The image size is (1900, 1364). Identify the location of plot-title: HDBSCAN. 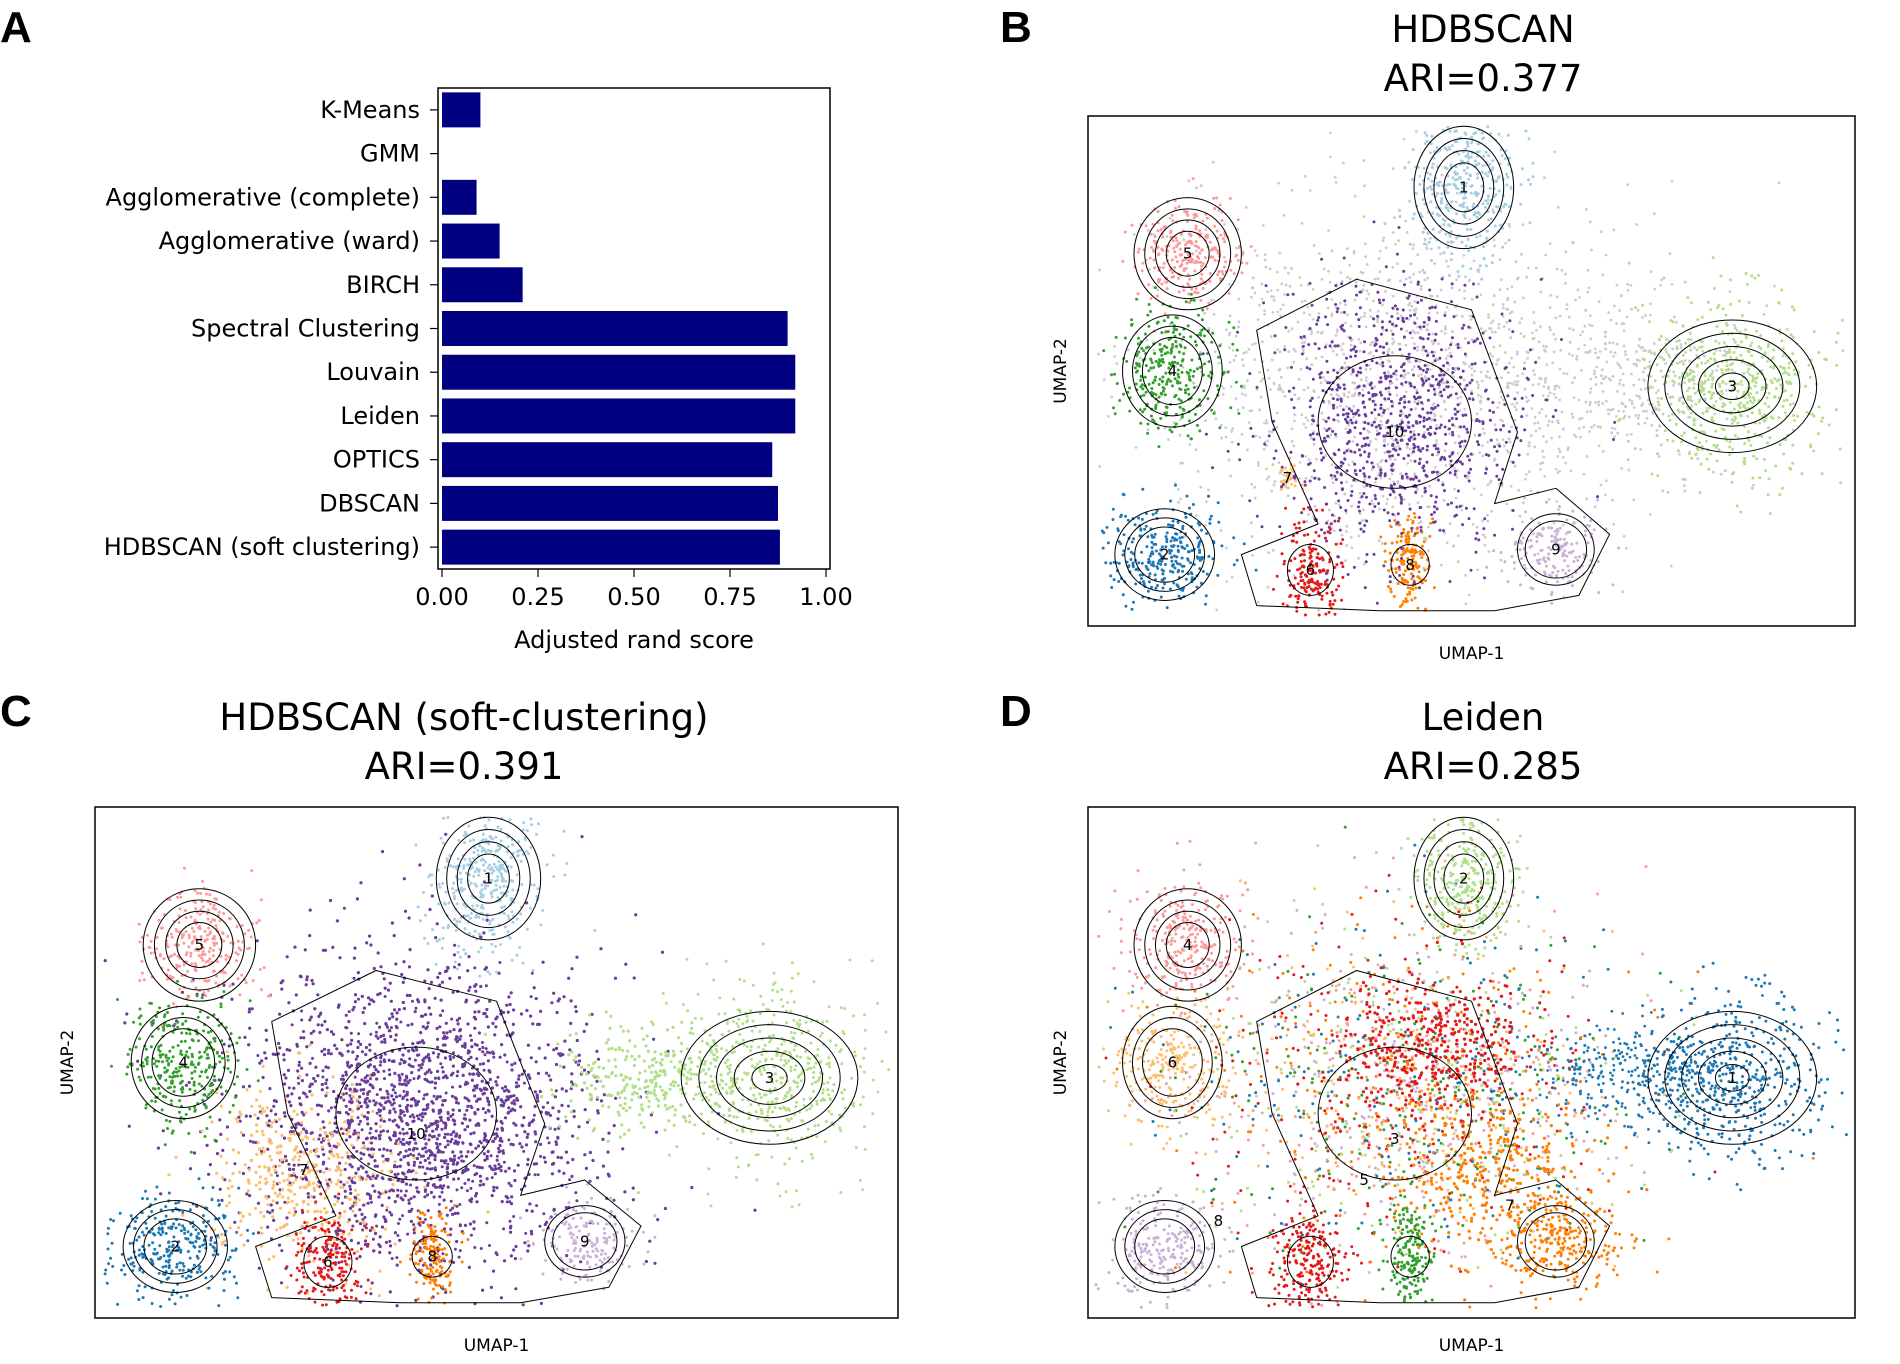
(1482, 29).